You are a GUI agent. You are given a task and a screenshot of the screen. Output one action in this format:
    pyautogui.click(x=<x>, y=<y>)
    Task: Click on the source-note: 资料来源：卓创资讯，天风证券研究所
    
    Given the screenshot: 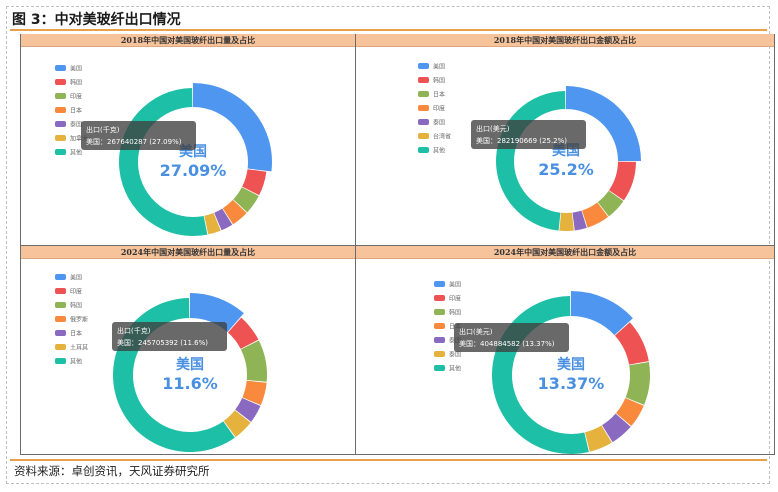 What is the action you would take?
    pyautogui.click(x=112, y=471)
    